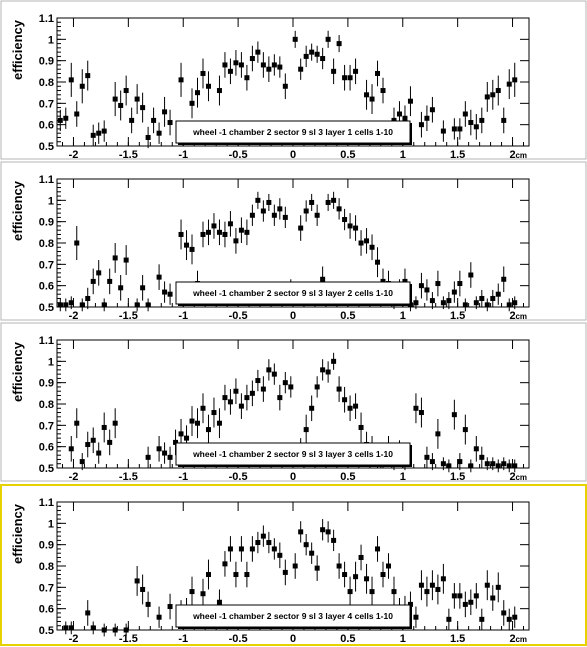 Image resolution: width=587 pixels, height=647 pixels. Describe the element at coordinates (293, 616) in the screenshot. I see `legend-box` at that location.